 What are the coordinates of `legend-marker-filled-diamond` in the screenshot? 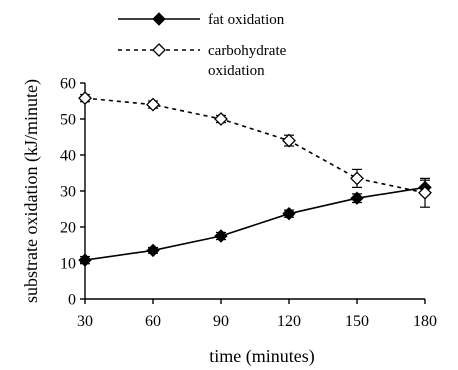 It's located at (159, 19).